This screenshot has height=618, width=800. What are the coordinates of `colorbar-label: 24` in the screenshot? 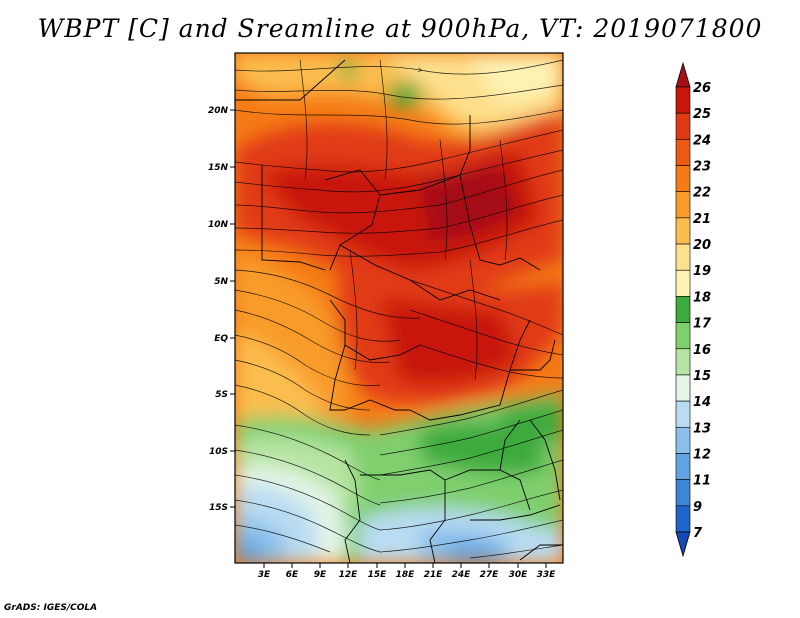 It's located at (702, 140).